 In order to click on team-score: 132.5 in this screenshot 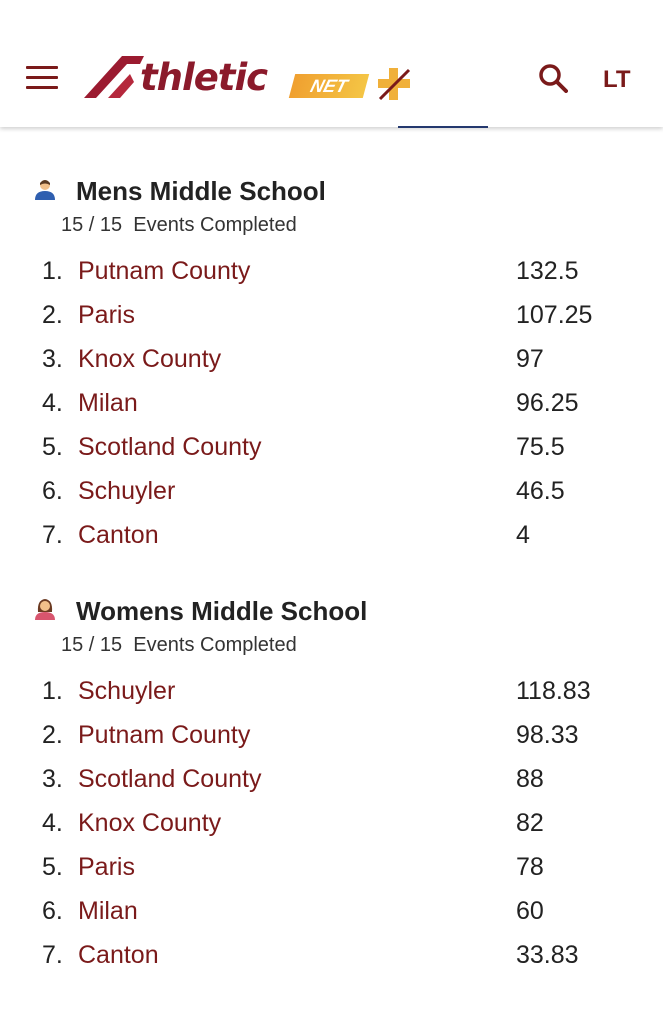, I will do `click(547, 271)`.